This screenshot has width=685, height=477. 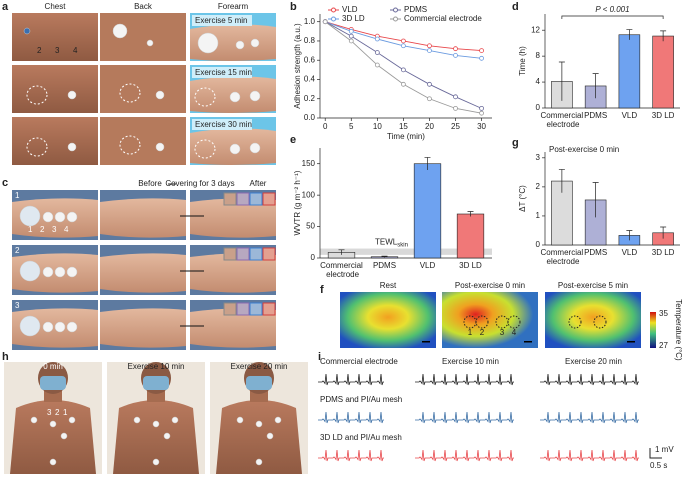 What do you see at coordinates (386, 242) in the screenshot?
I see `reference-text: TEWL` at bounding box center [386, 242].